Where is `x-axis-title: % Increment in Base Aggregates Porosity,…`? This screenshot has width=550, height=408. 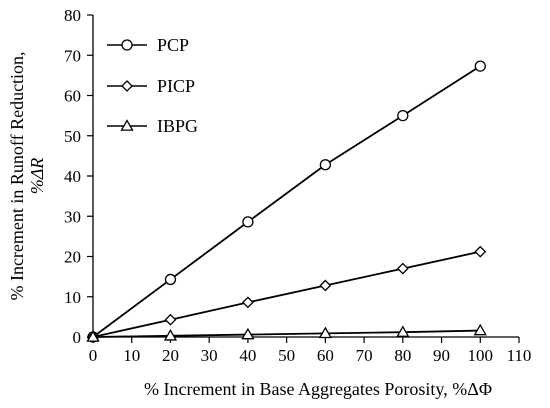
x-axis-title: % Increment in Base Aggregates Porosity,… is located at coordinates (318, 389).